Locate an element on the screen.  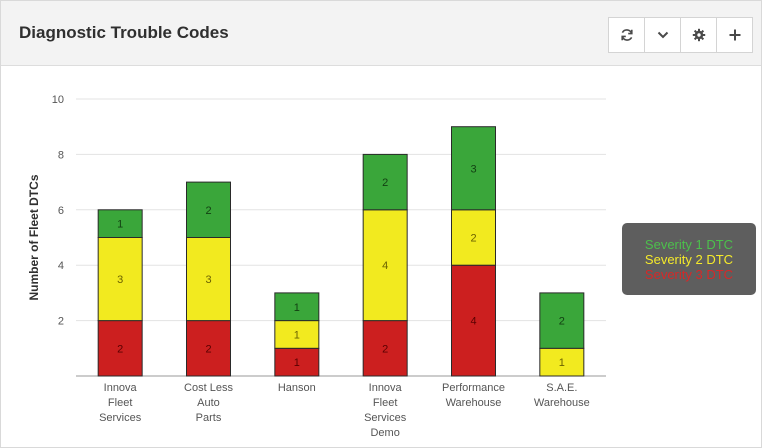
y-tick-label: 4 is located at coordinates (61, 266).